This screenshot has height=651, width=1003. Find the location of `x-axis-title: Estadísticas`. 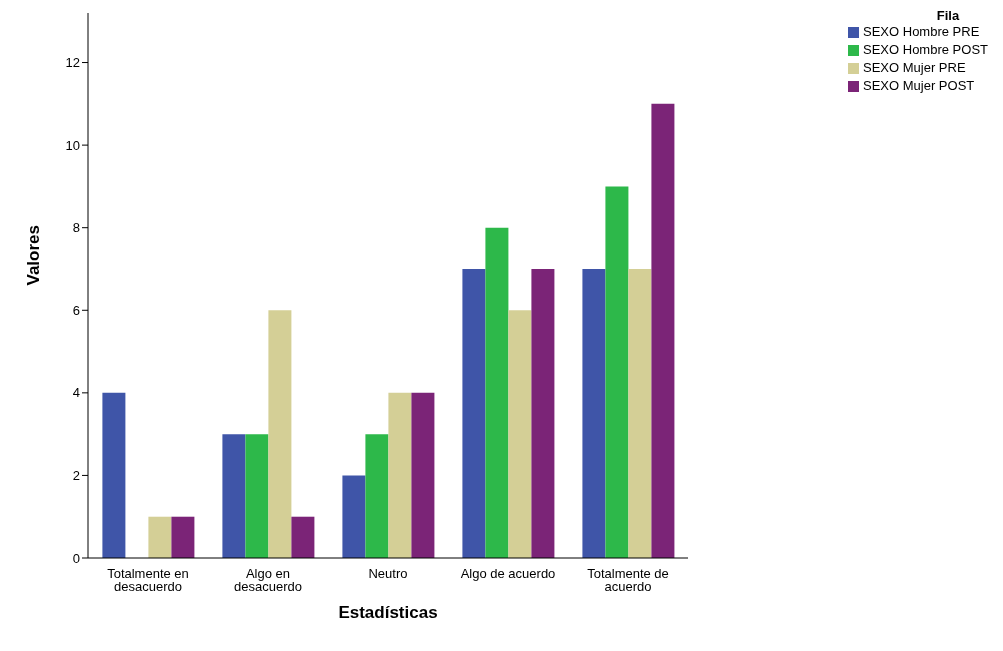

x-axis-title: Estadísticas is located at coordinates (388, 612).